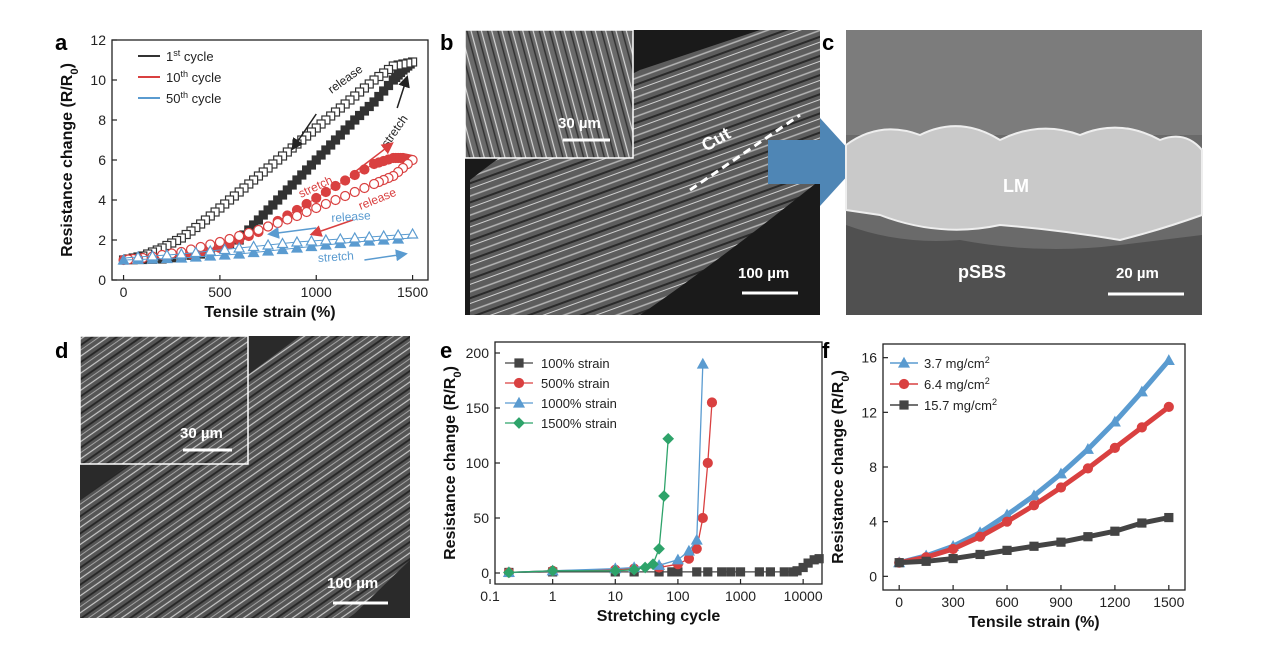 Image resolution: width=1269 pixels, height=664 pixels. I want to click on x-tick-label: 500, so click(220, 292).